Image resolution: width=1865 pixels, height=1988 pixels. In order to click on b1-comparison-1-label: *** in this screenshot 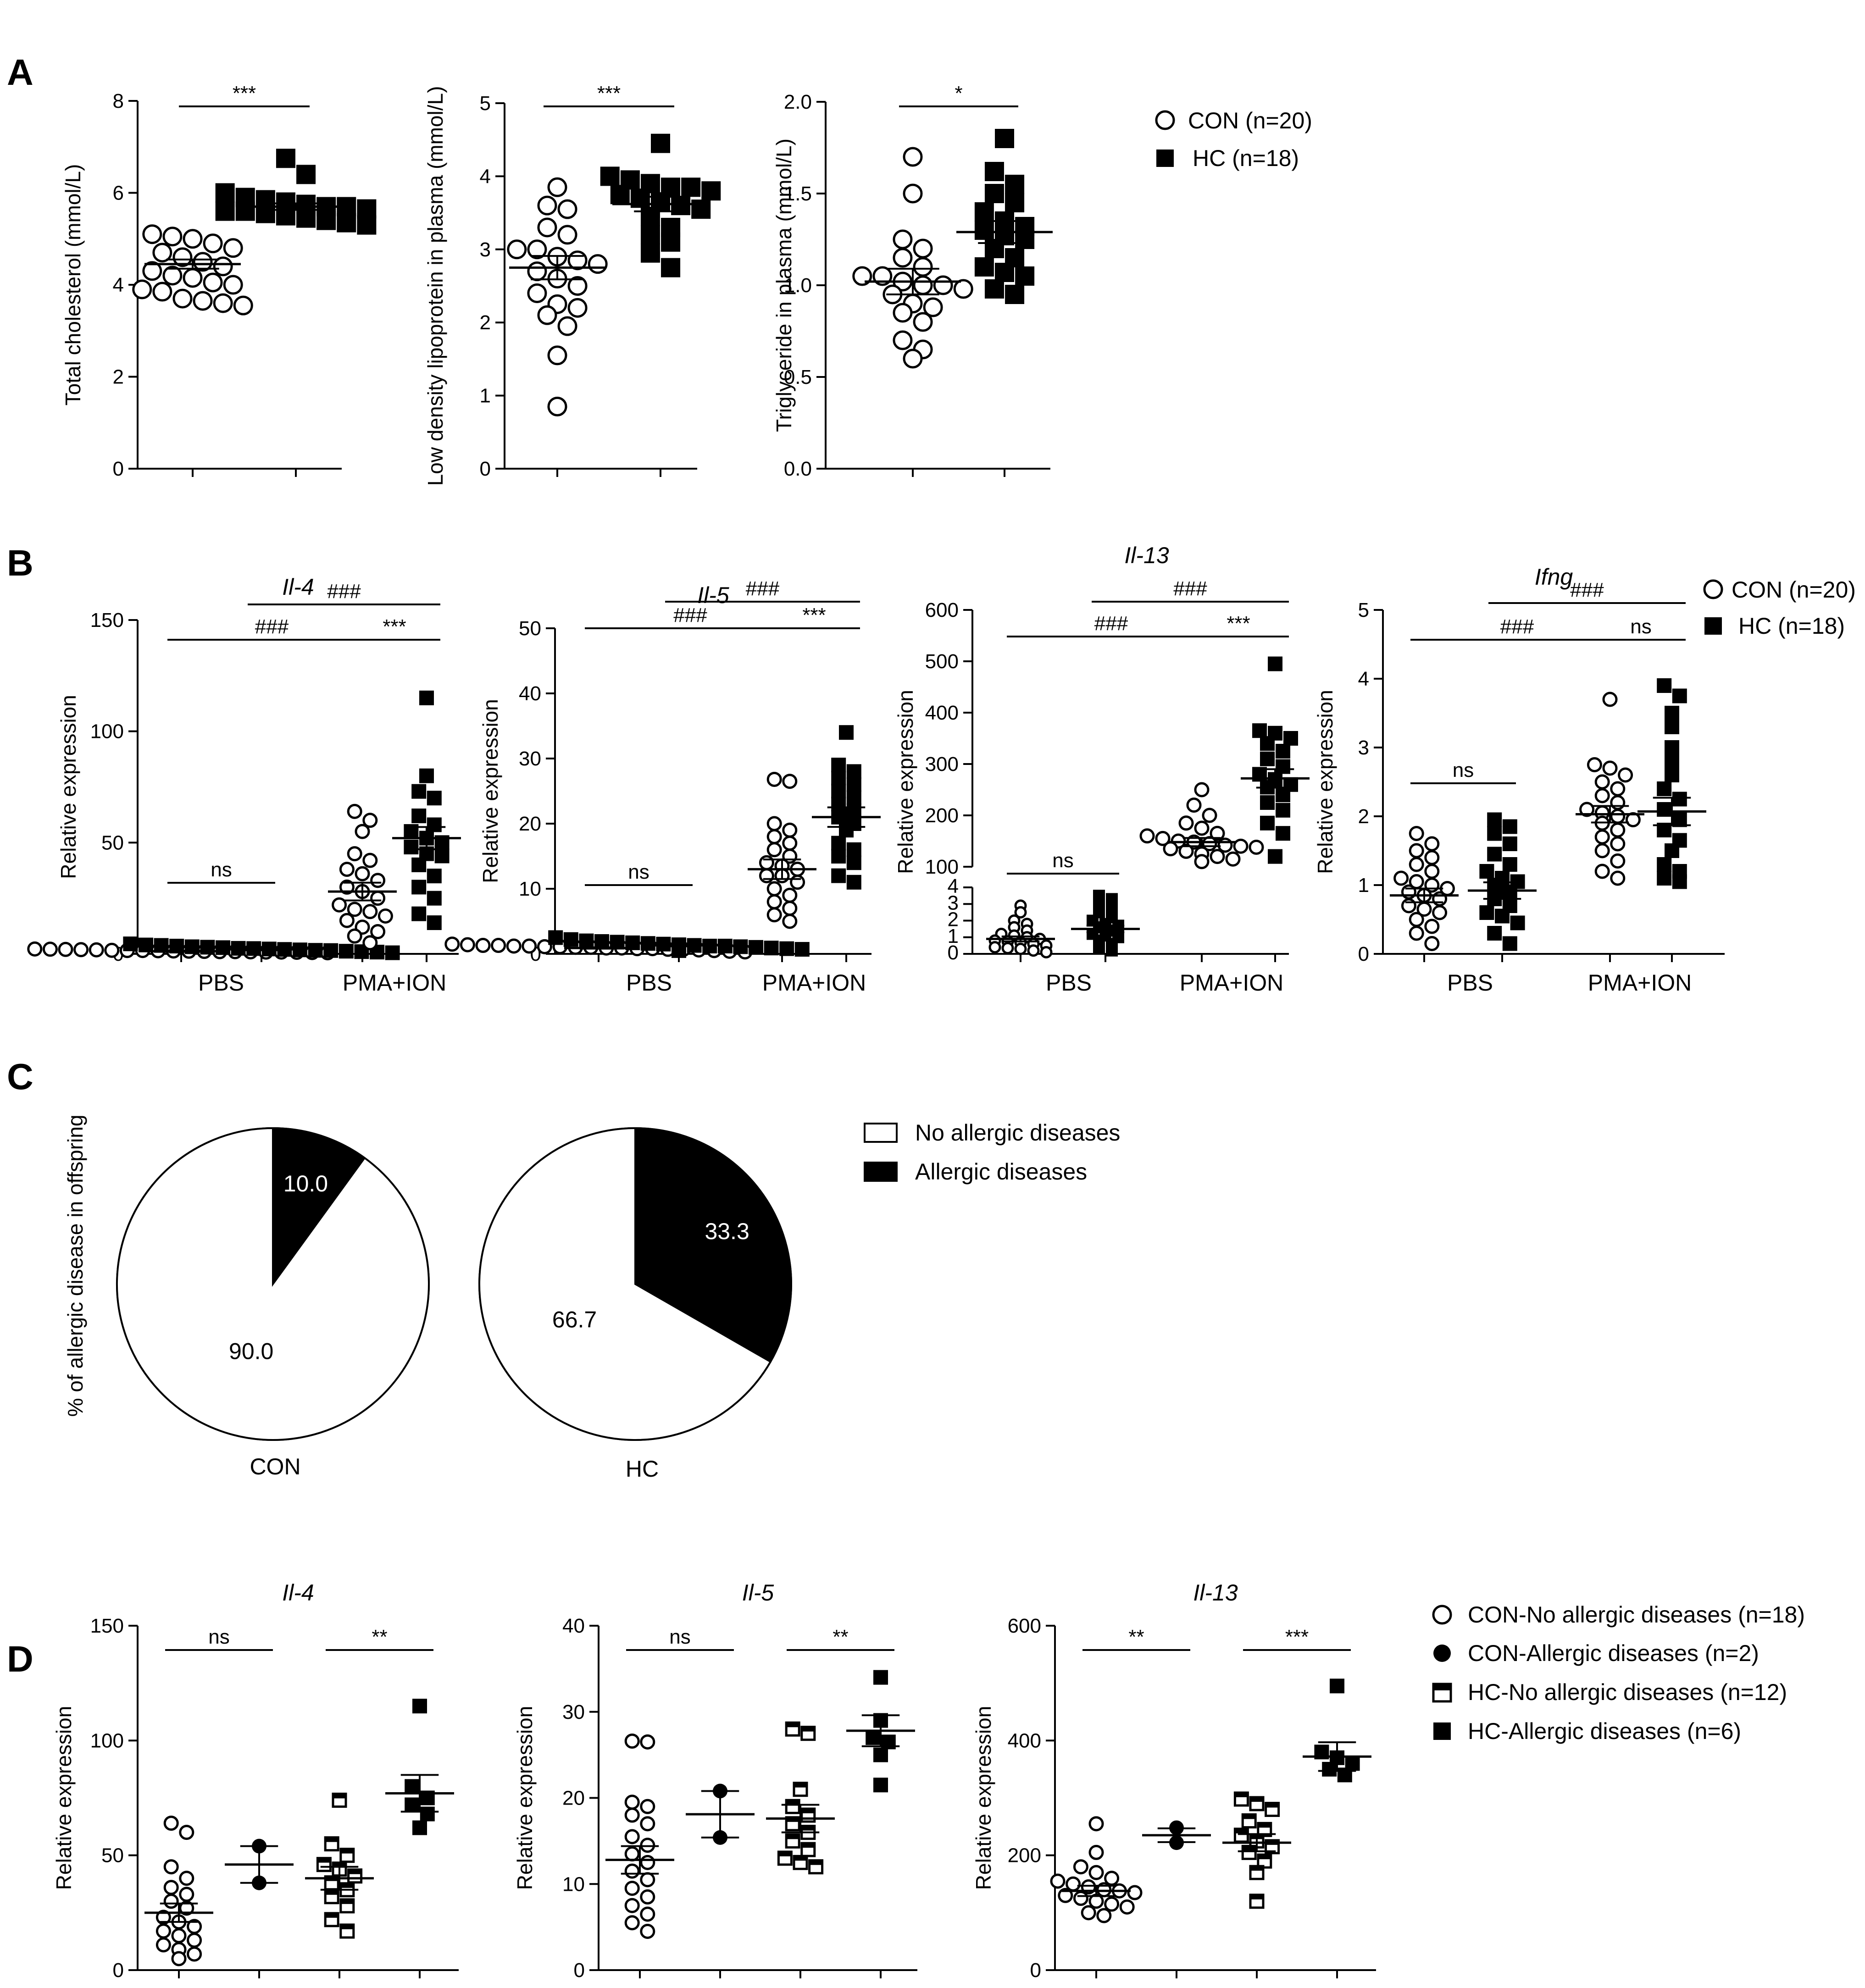, I will do `click(394, 626)`.